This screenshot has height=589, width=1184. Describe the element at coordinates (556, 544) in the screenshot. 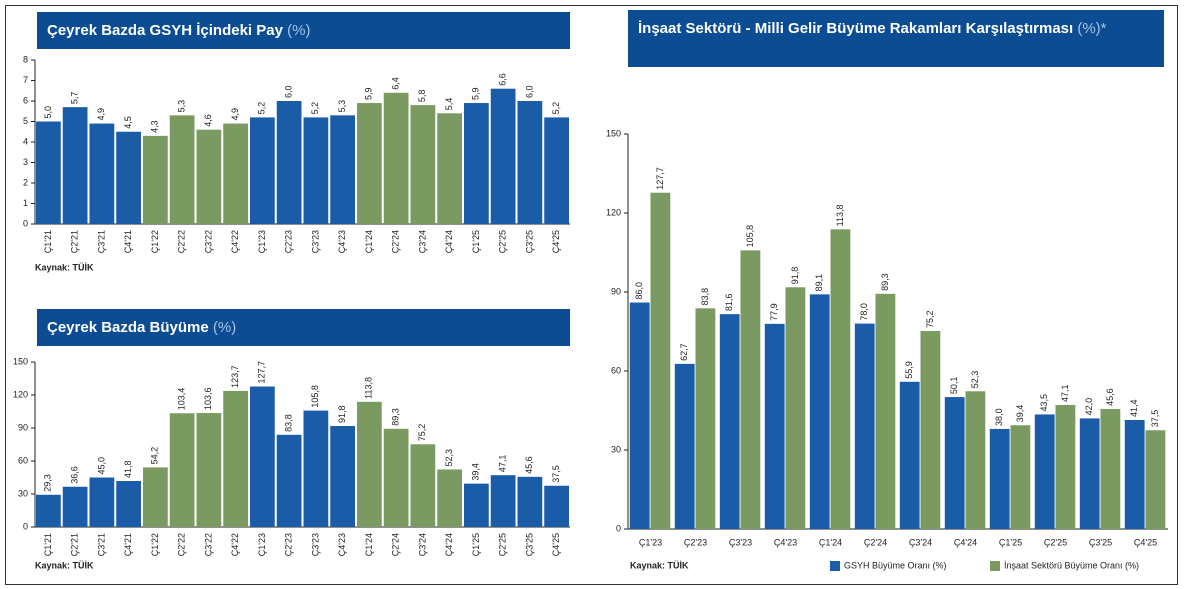

I see `x-tick-label: Ç4'25` at that location.